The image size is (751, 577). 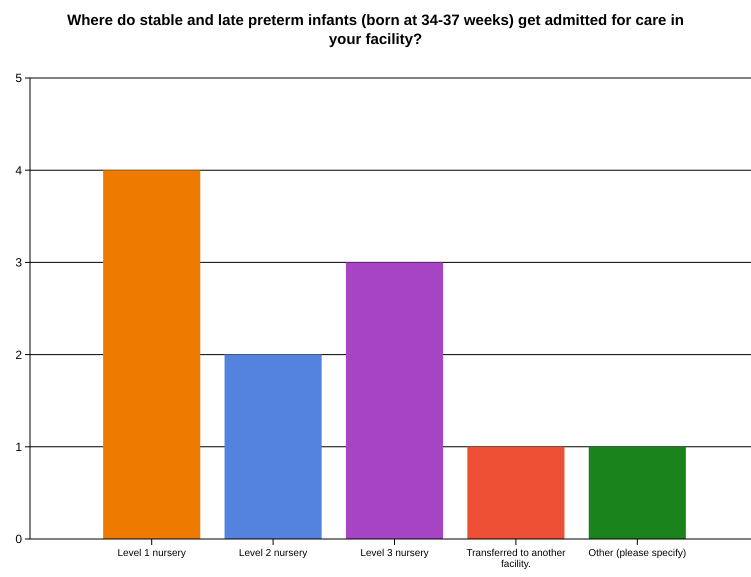 I want to click on y-tick-label: 0, so click(x=18, y=539).